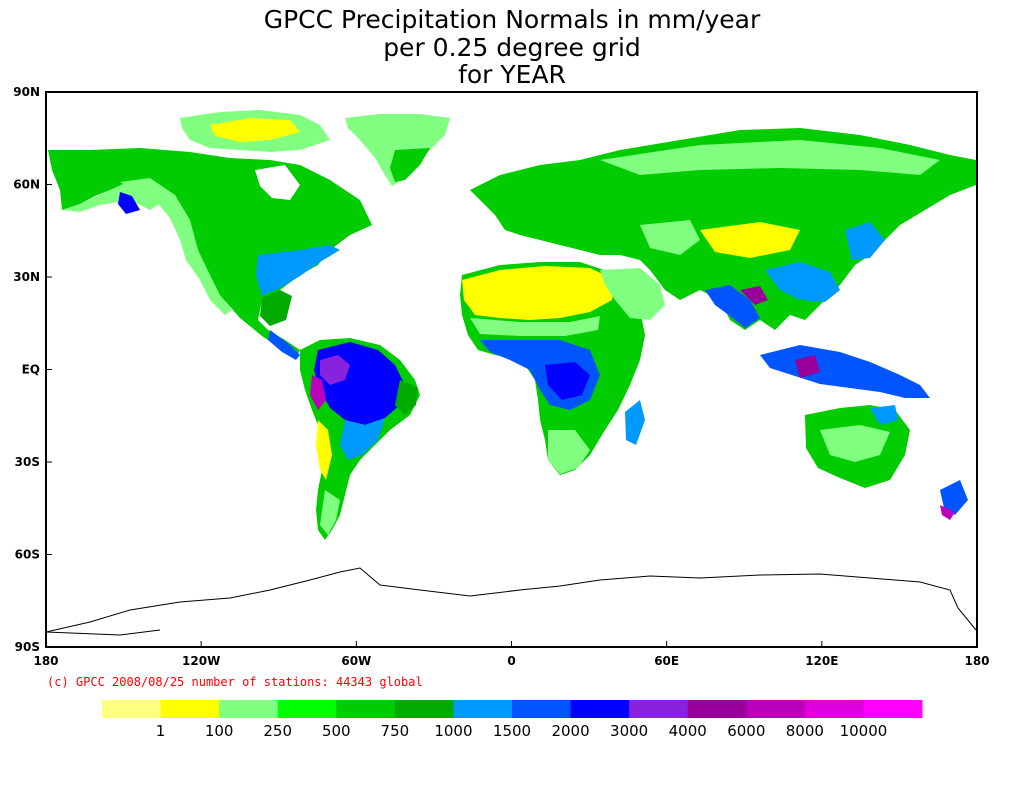 The width and height of the screenshot is (1024, 788). Describe the element at coordinates (629, 731) in the screenshot. I see `legend-label: 3000` at that location.